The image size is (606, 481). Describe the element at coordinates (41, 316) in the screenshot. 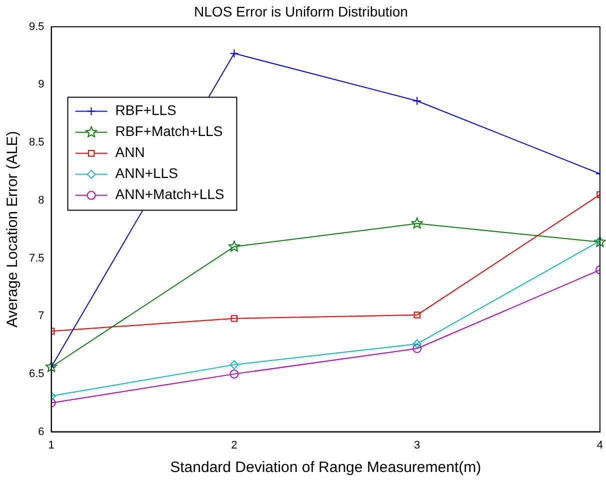

I see `y-tick-label: 7` at that location.